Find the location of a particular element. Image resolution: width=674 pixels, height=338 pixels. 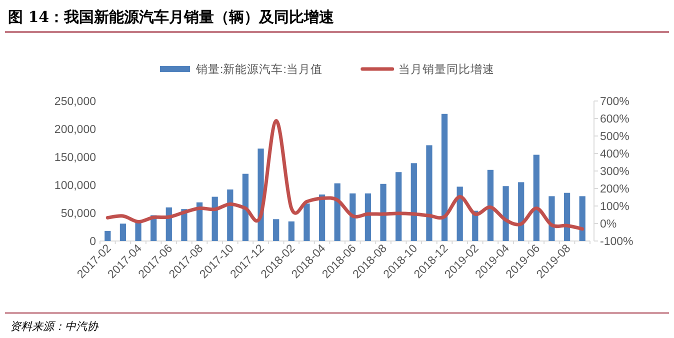

legend-label: 销量:新能源汽车:当月值 is located at coordinates (258, 69).